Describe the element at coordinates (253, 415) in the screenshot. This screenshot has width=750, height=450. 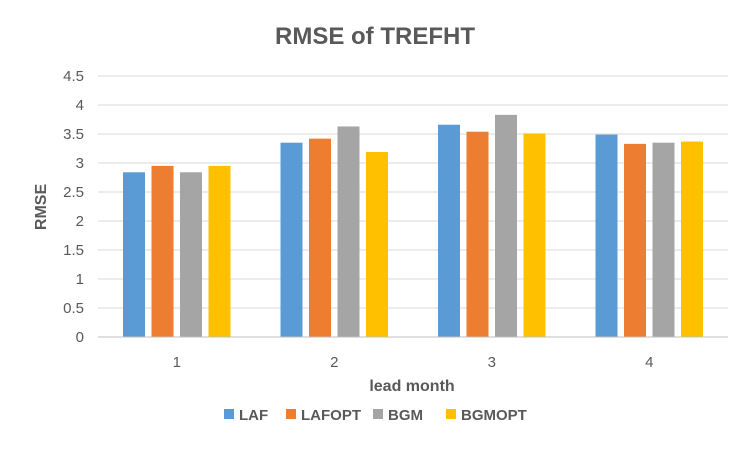
I see `legend-label-laf: LAF` at that location.